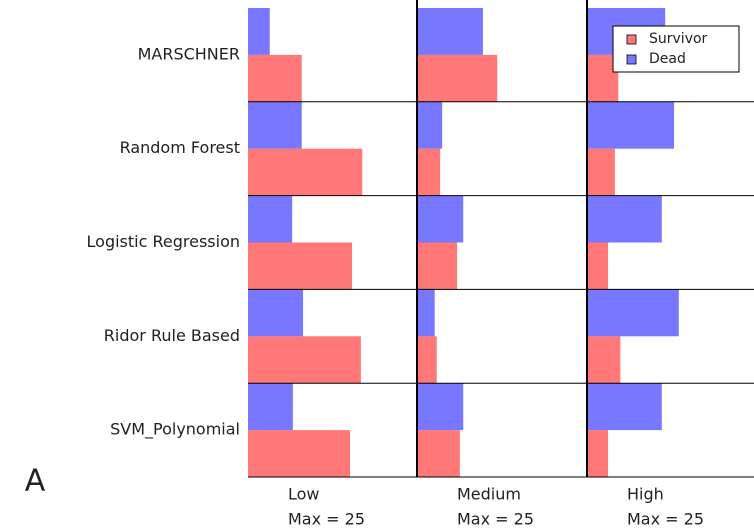 The image size is (754, 529). I want to click on column-title: High, so click(645, 494).